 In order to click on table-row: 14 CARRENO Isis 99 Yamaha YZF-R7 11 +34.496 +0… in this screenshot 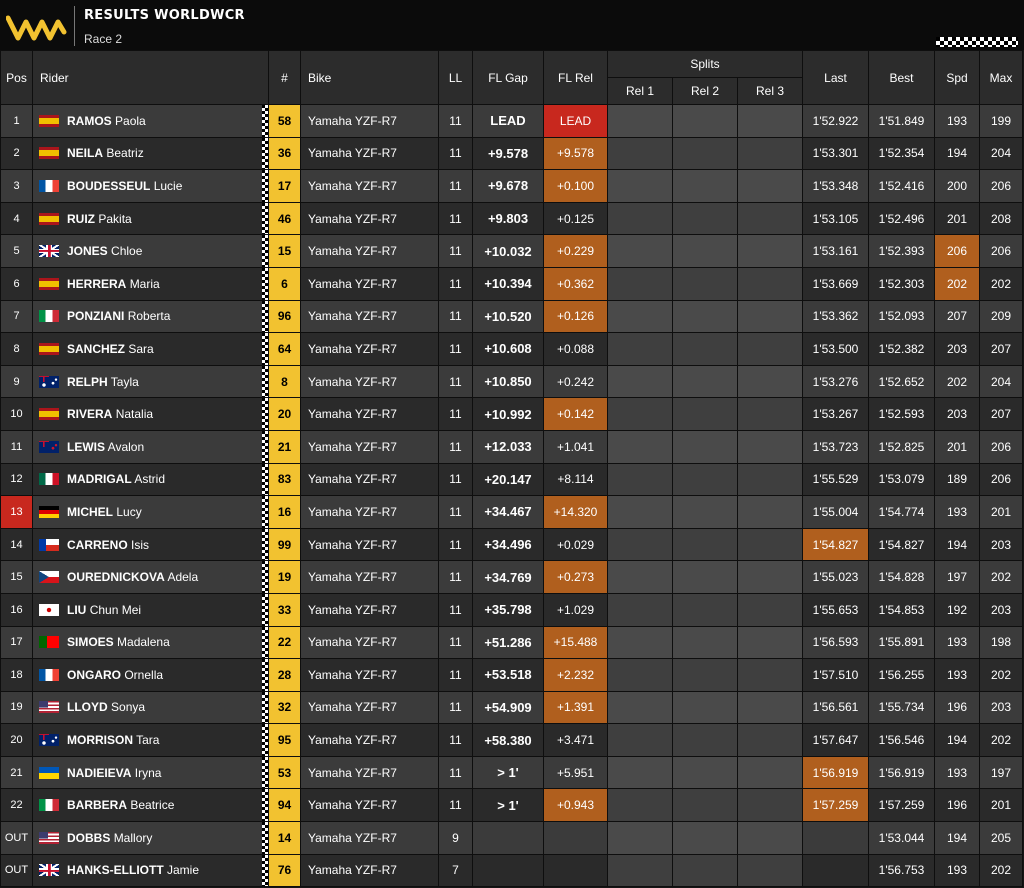, I will do `click(512, 544)`.